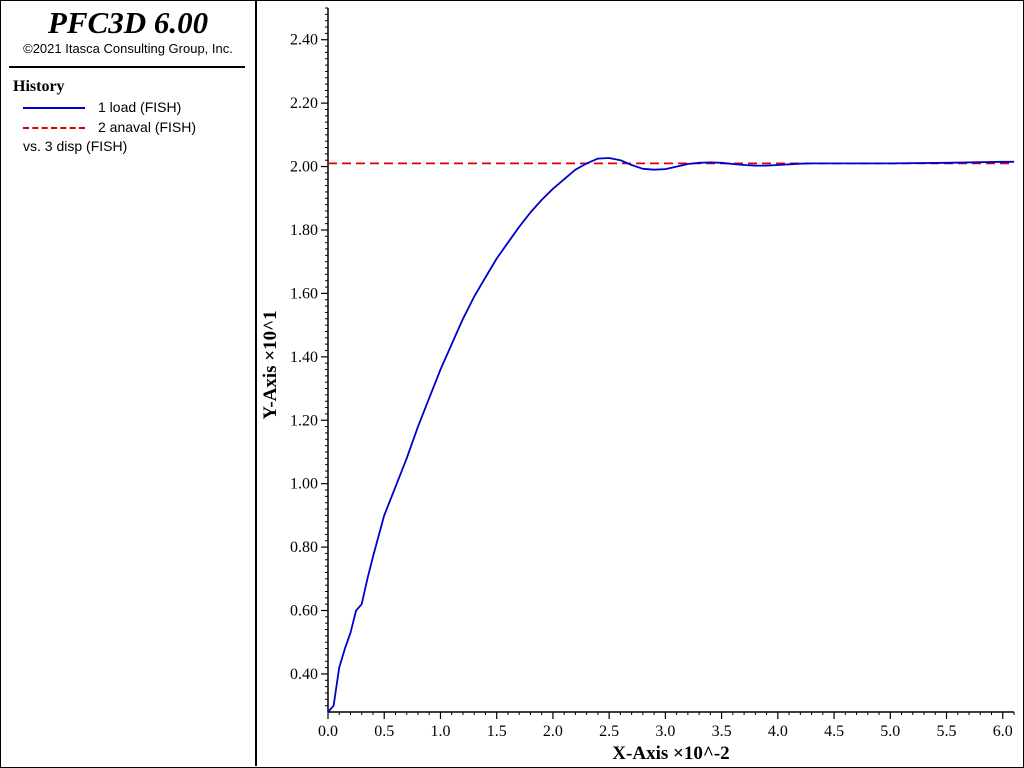 Image resolution: width=1024 pixels, height=768 pixels. What do you see at coordinates (890, 731) in the screenshot?
I see `x-tick-label-10: 5.0` at bounding box center [890, 731].